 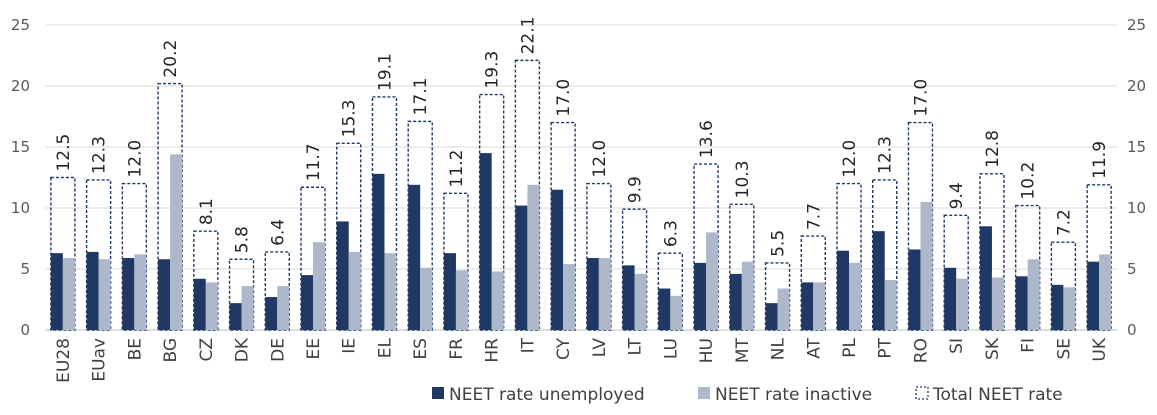 What do you see at coordinates (1136, 86) in the screenshot?
I see `y-tick-label-right: 20` at bounding box center [1136, 86].